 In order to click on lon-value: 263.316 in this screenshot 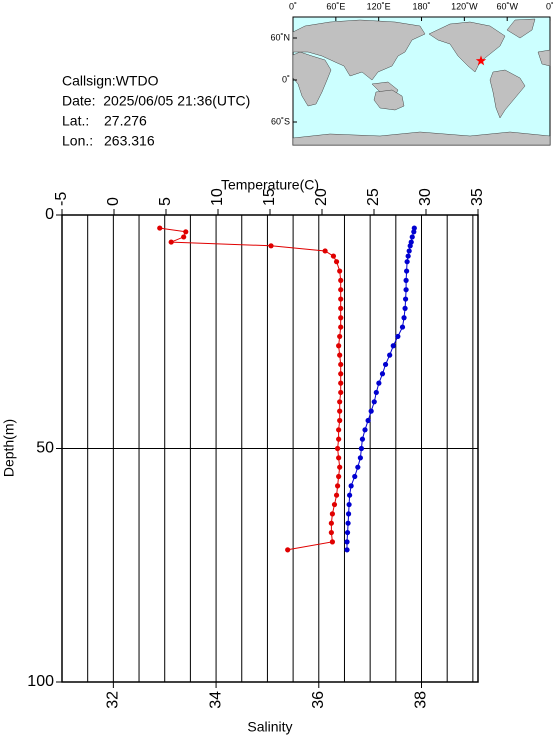, I will do `click(129, 141)`.